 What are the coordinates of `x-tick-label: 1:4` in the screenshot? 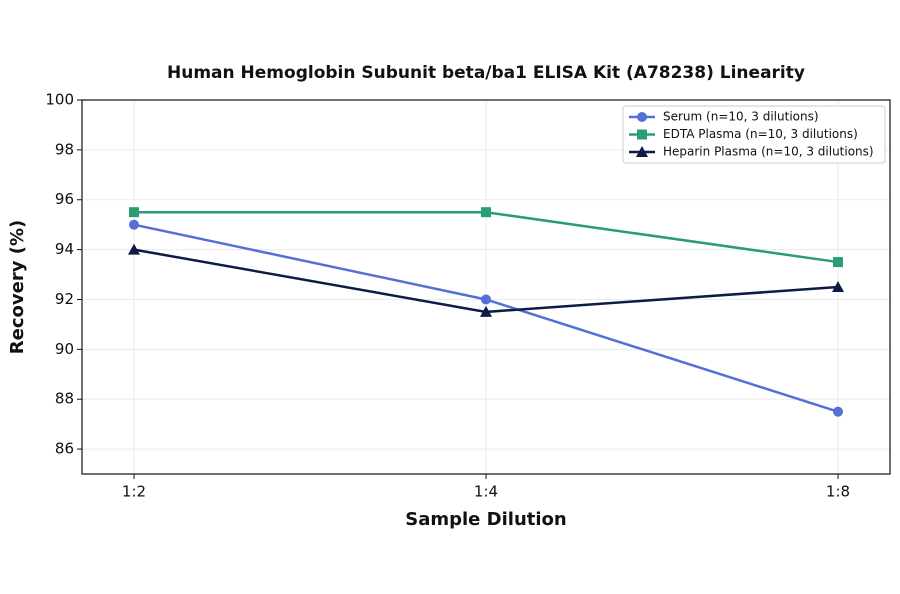 It's located at (486, 492).